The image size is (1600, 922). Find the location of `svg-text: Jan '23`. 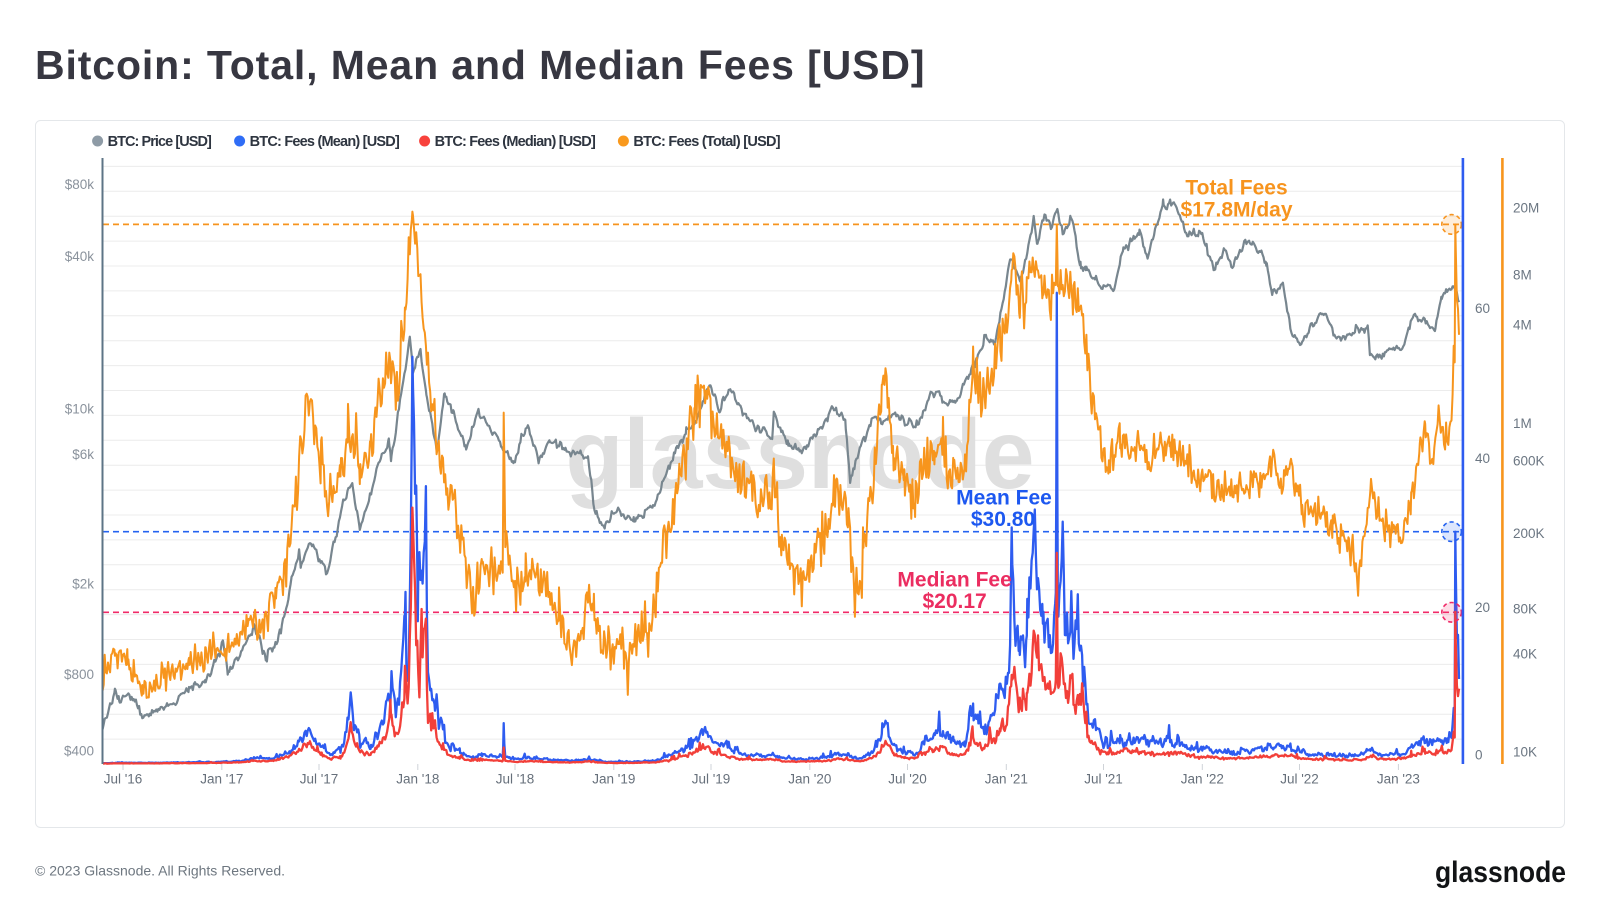

svg-text: Jan '23 is located at coordinates (1398, 779).